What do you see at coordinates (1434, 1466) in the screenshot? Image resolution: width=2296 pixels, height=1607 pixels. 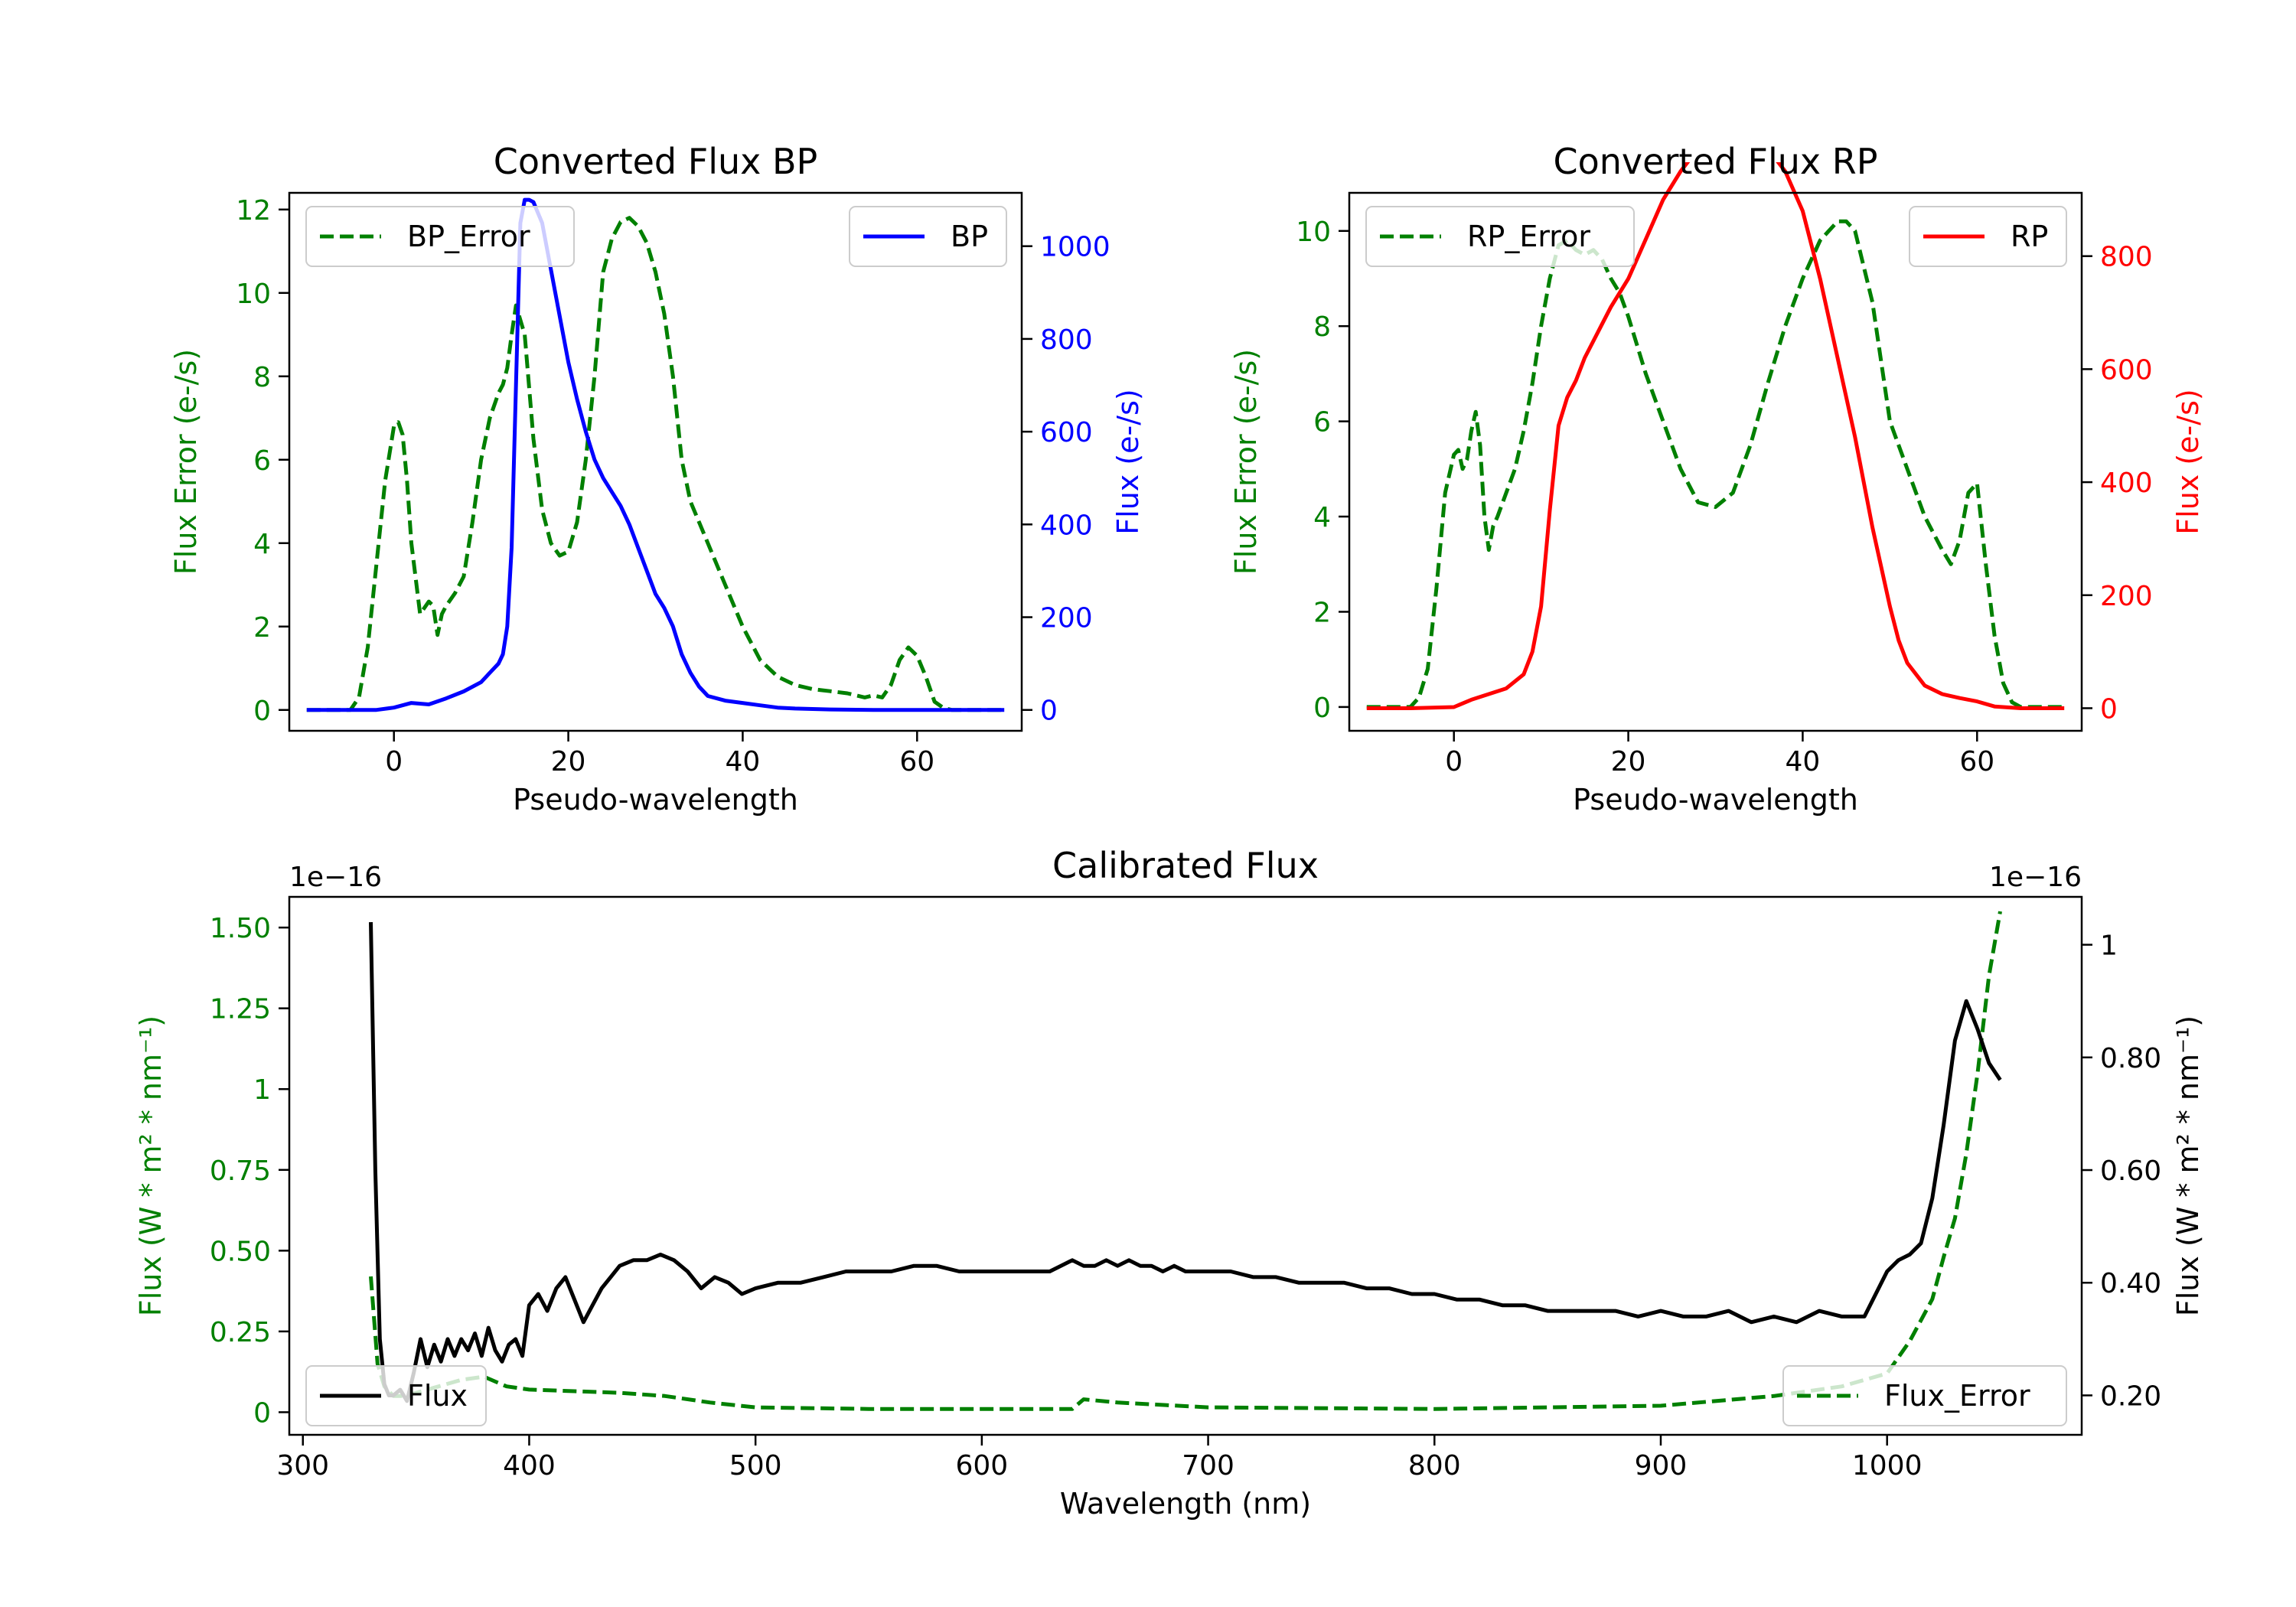 I see `x-tick-label: 800` at bounding box center [1434, 1466].